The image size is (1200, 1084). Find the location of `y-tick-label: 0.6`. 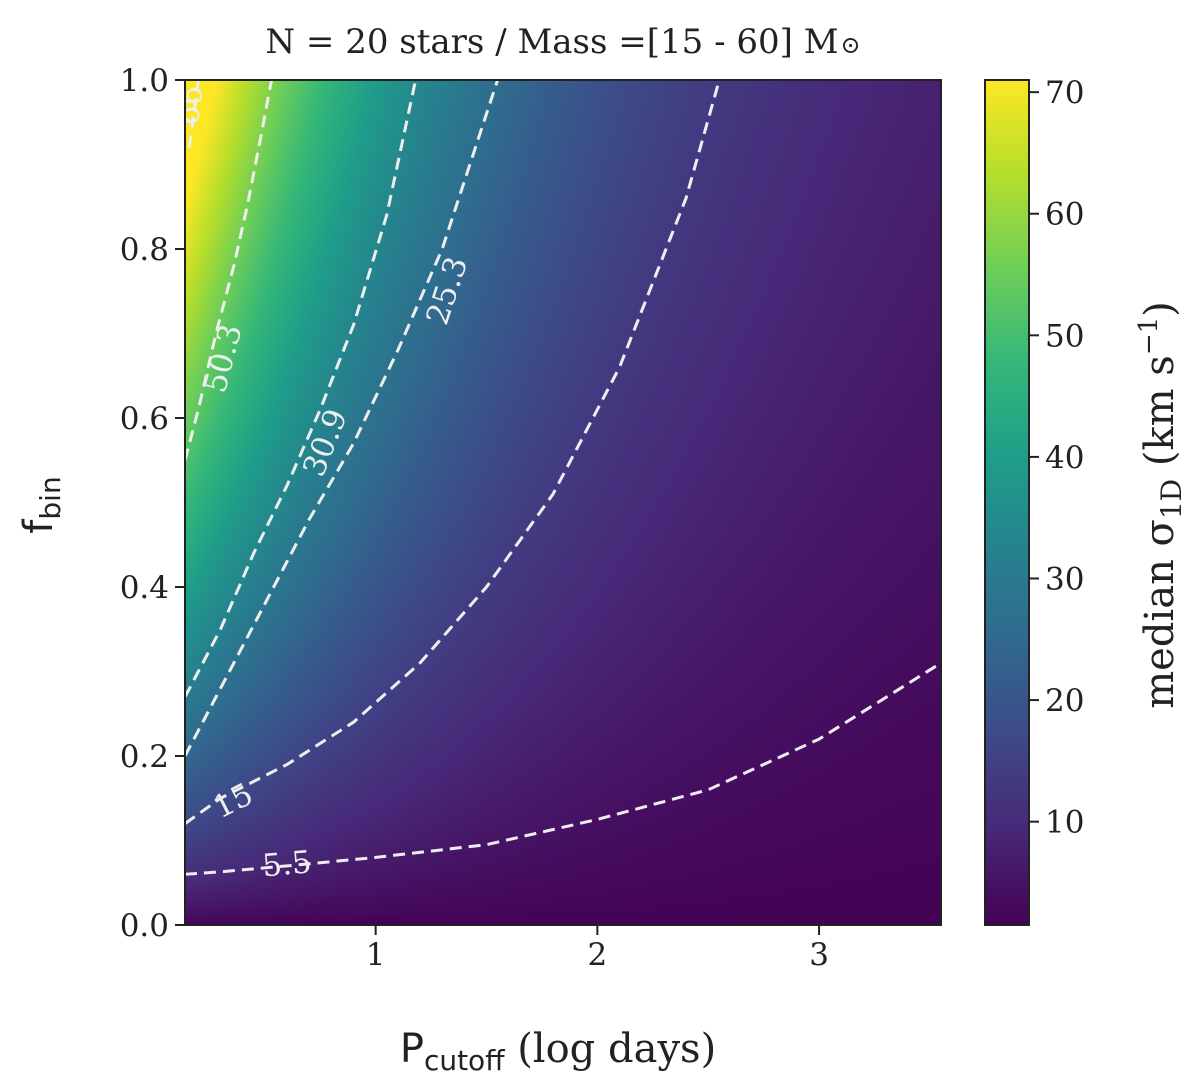

y-tick-label: 0.6 is located at coordinates (144, 419).